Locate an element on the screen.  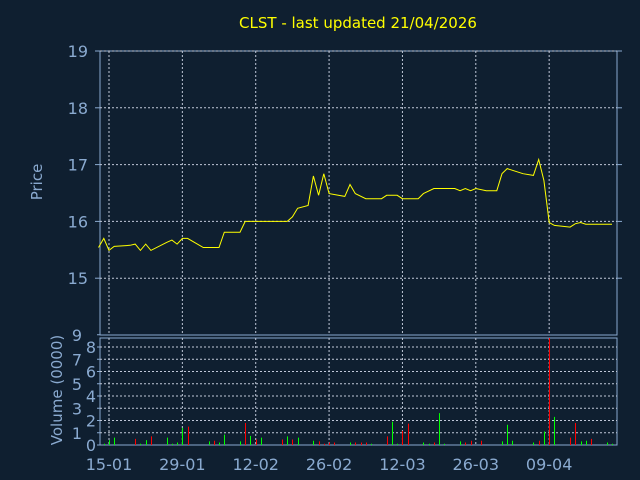
date-tick-label: 29-01 is located at coordinates (182, 464).